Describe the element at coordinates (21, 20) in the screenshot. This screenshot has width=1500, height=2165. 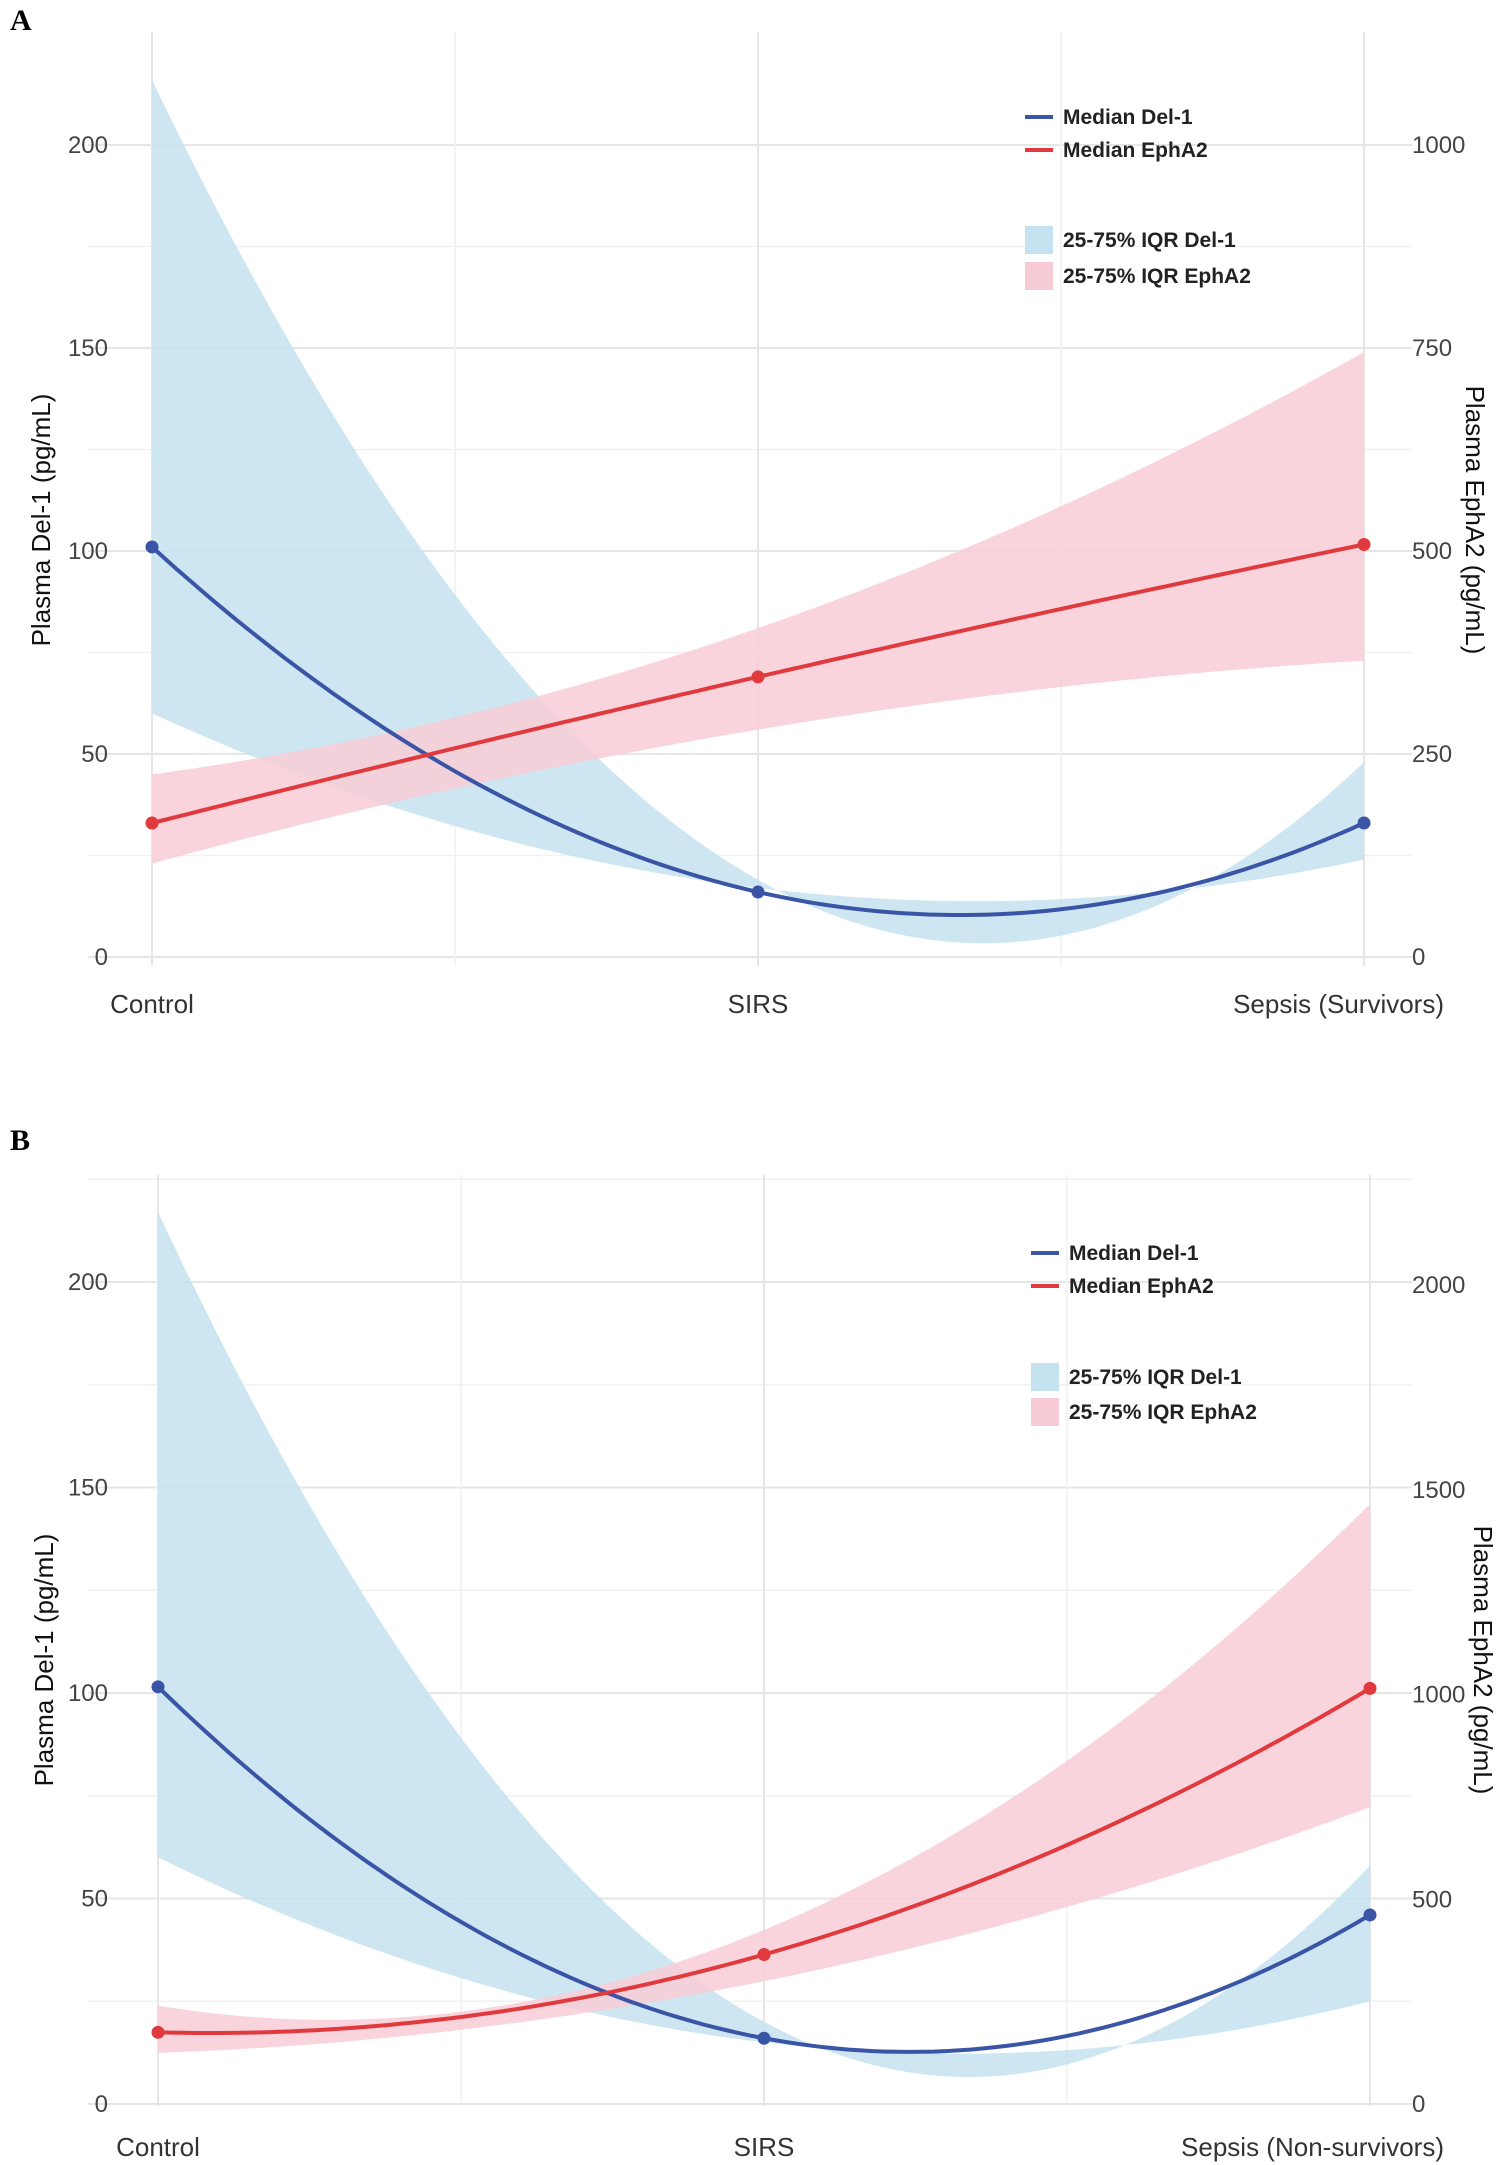
I see `panel-letter: A` at that location.